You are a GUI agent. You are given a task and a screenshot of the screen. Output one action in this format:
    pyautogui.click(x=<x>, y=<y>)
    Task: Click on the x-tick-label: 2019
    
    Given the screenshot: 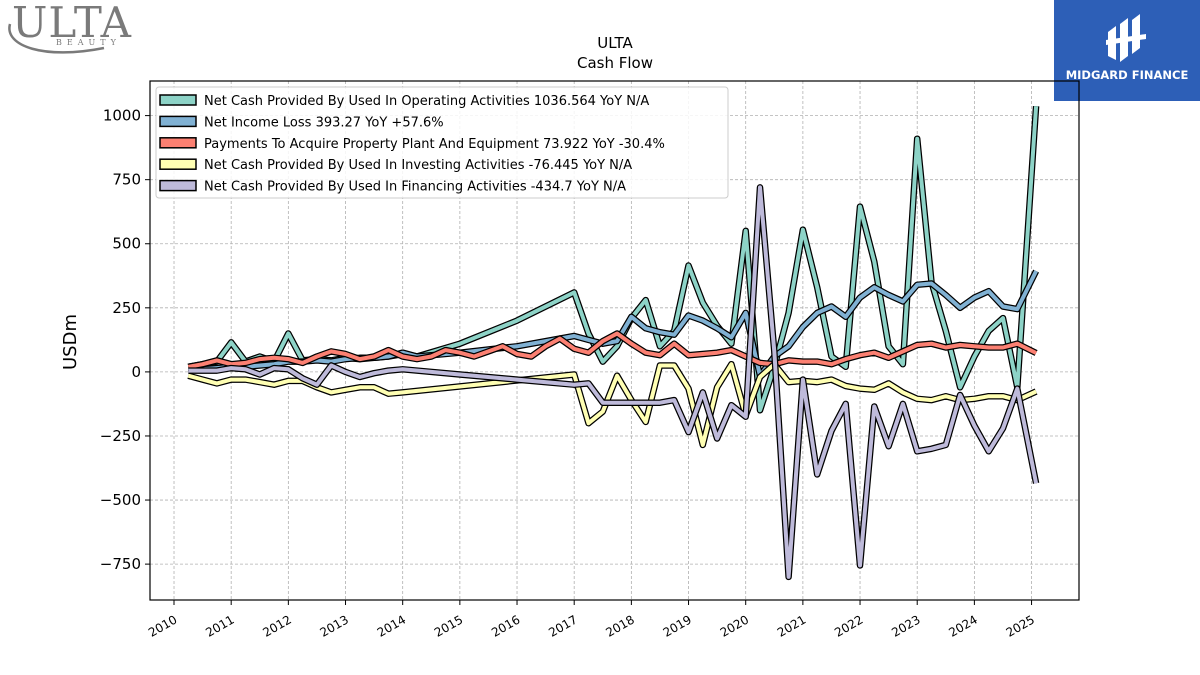 What is the action you would take?
    pyautogui.click(x=677, y=625)
    